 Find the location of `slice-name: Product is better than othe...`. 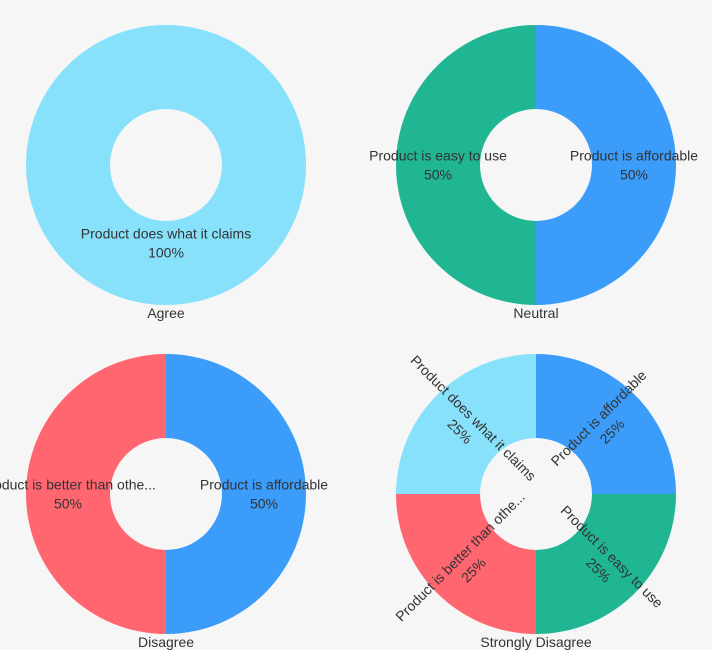

slice-name: Product is better than othe... is located at coordinates (78, 485).